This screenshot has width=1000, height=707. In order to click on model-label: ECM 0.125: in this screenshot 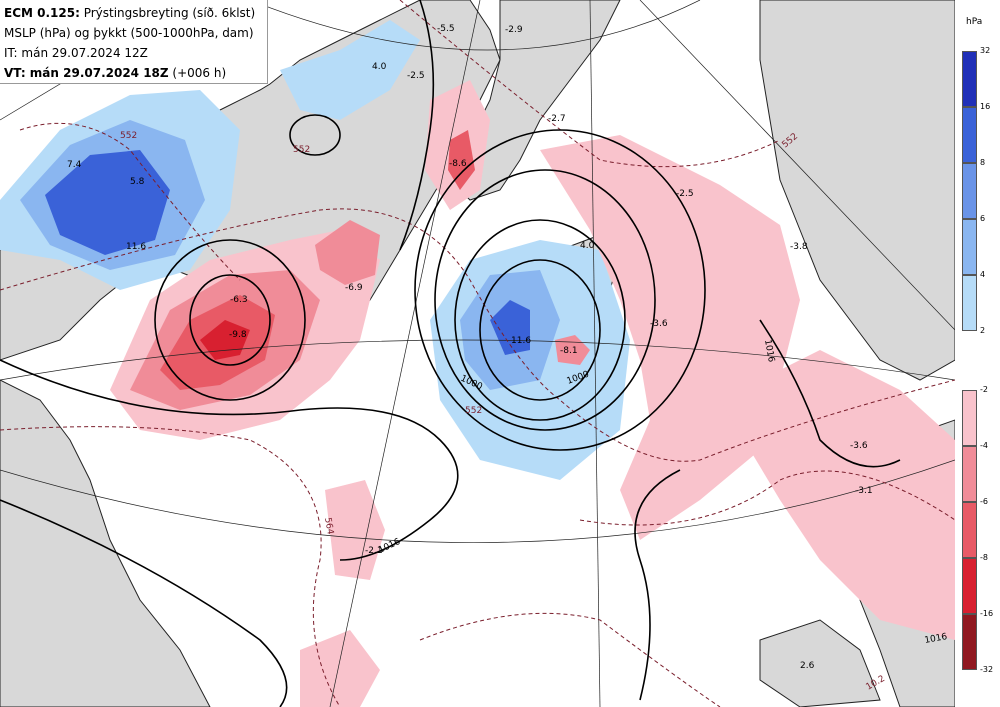, I will do `click(42, 13)`.